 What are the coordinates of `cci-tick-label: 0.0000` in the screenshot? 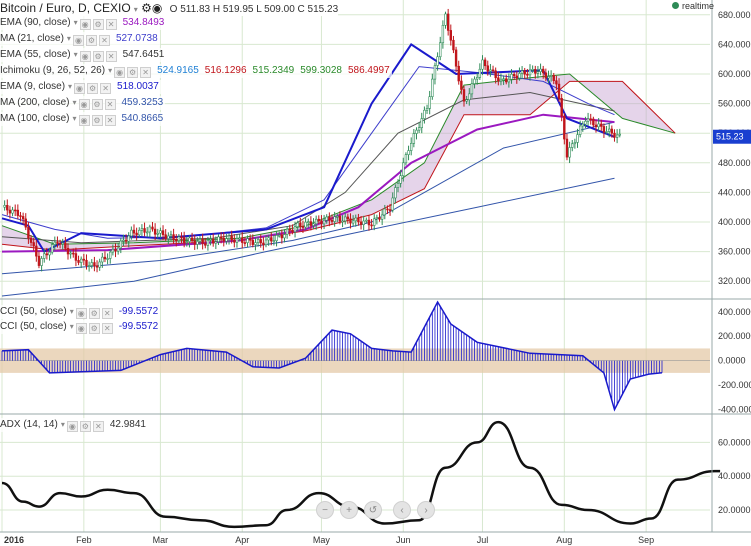 It's located at (732, 361).